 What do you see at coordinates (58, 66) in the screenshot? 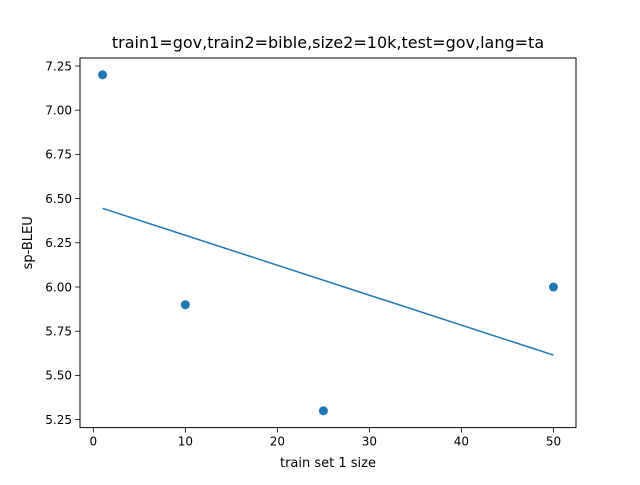
I see `y-tick-label: 7.25` at bounding box center [58, 66].